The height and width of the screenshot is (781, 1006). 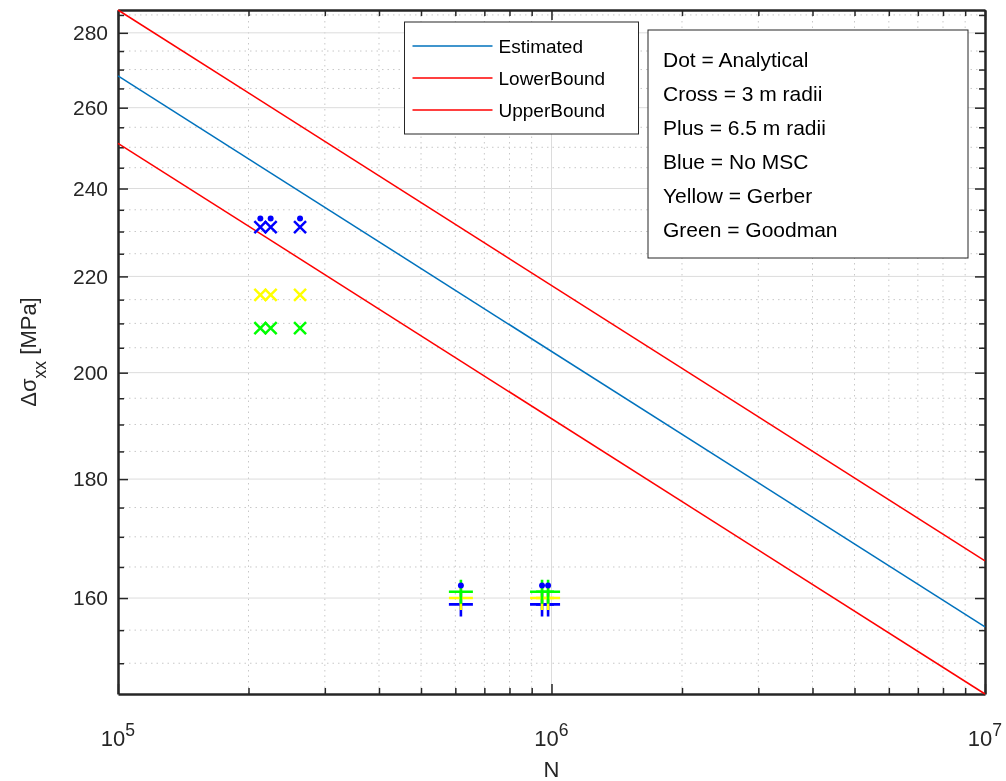 What do you see at coordinates (90, 276) in the screenshot?
I see `y-tick-label: 220` at bounding box center [90, 276].